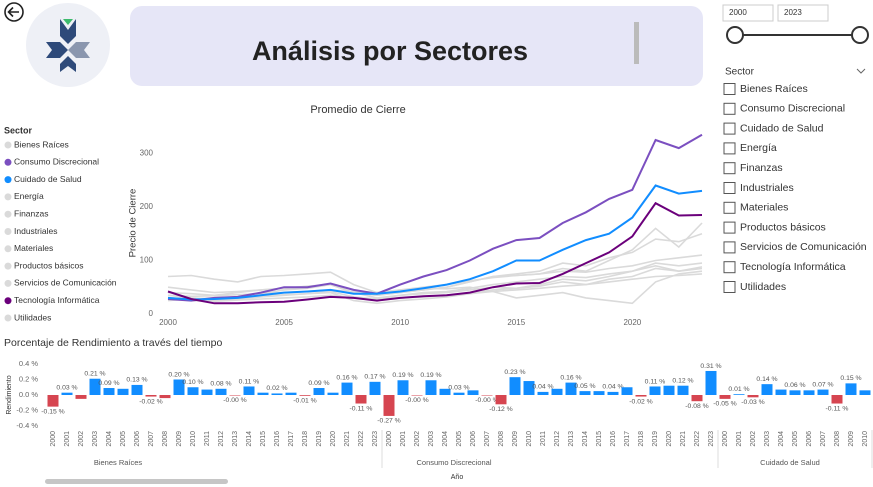 Image resolution: width=873 pixels, height=487 pixels. Describe the element at coordinates (48, 179) in the screenshot. I see `legend-label: Cuidado de Salud` at that location.